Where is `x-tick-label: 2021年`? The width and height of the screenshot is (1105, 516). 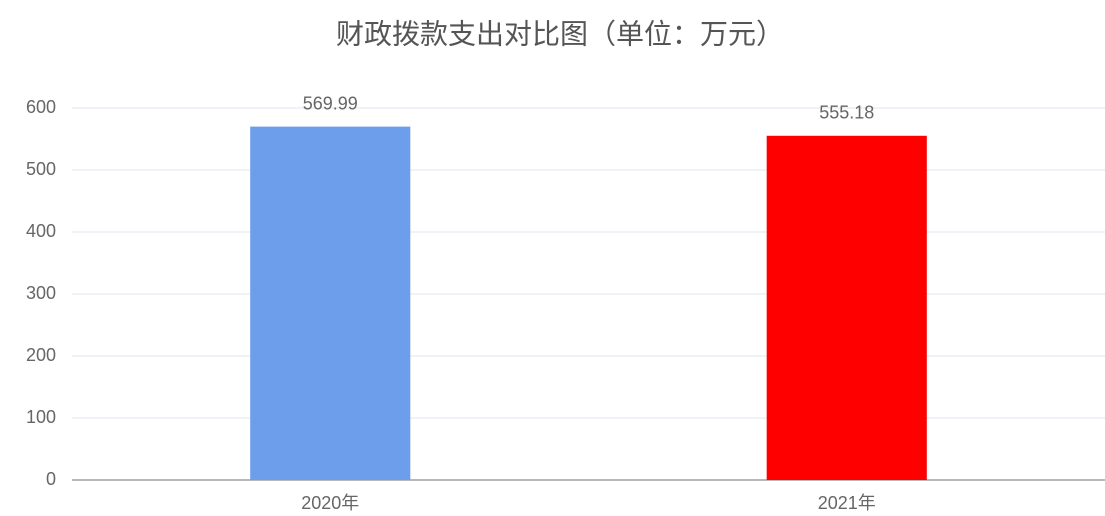 x-tick-label: 2021年 is located at coordinates (847, 503).